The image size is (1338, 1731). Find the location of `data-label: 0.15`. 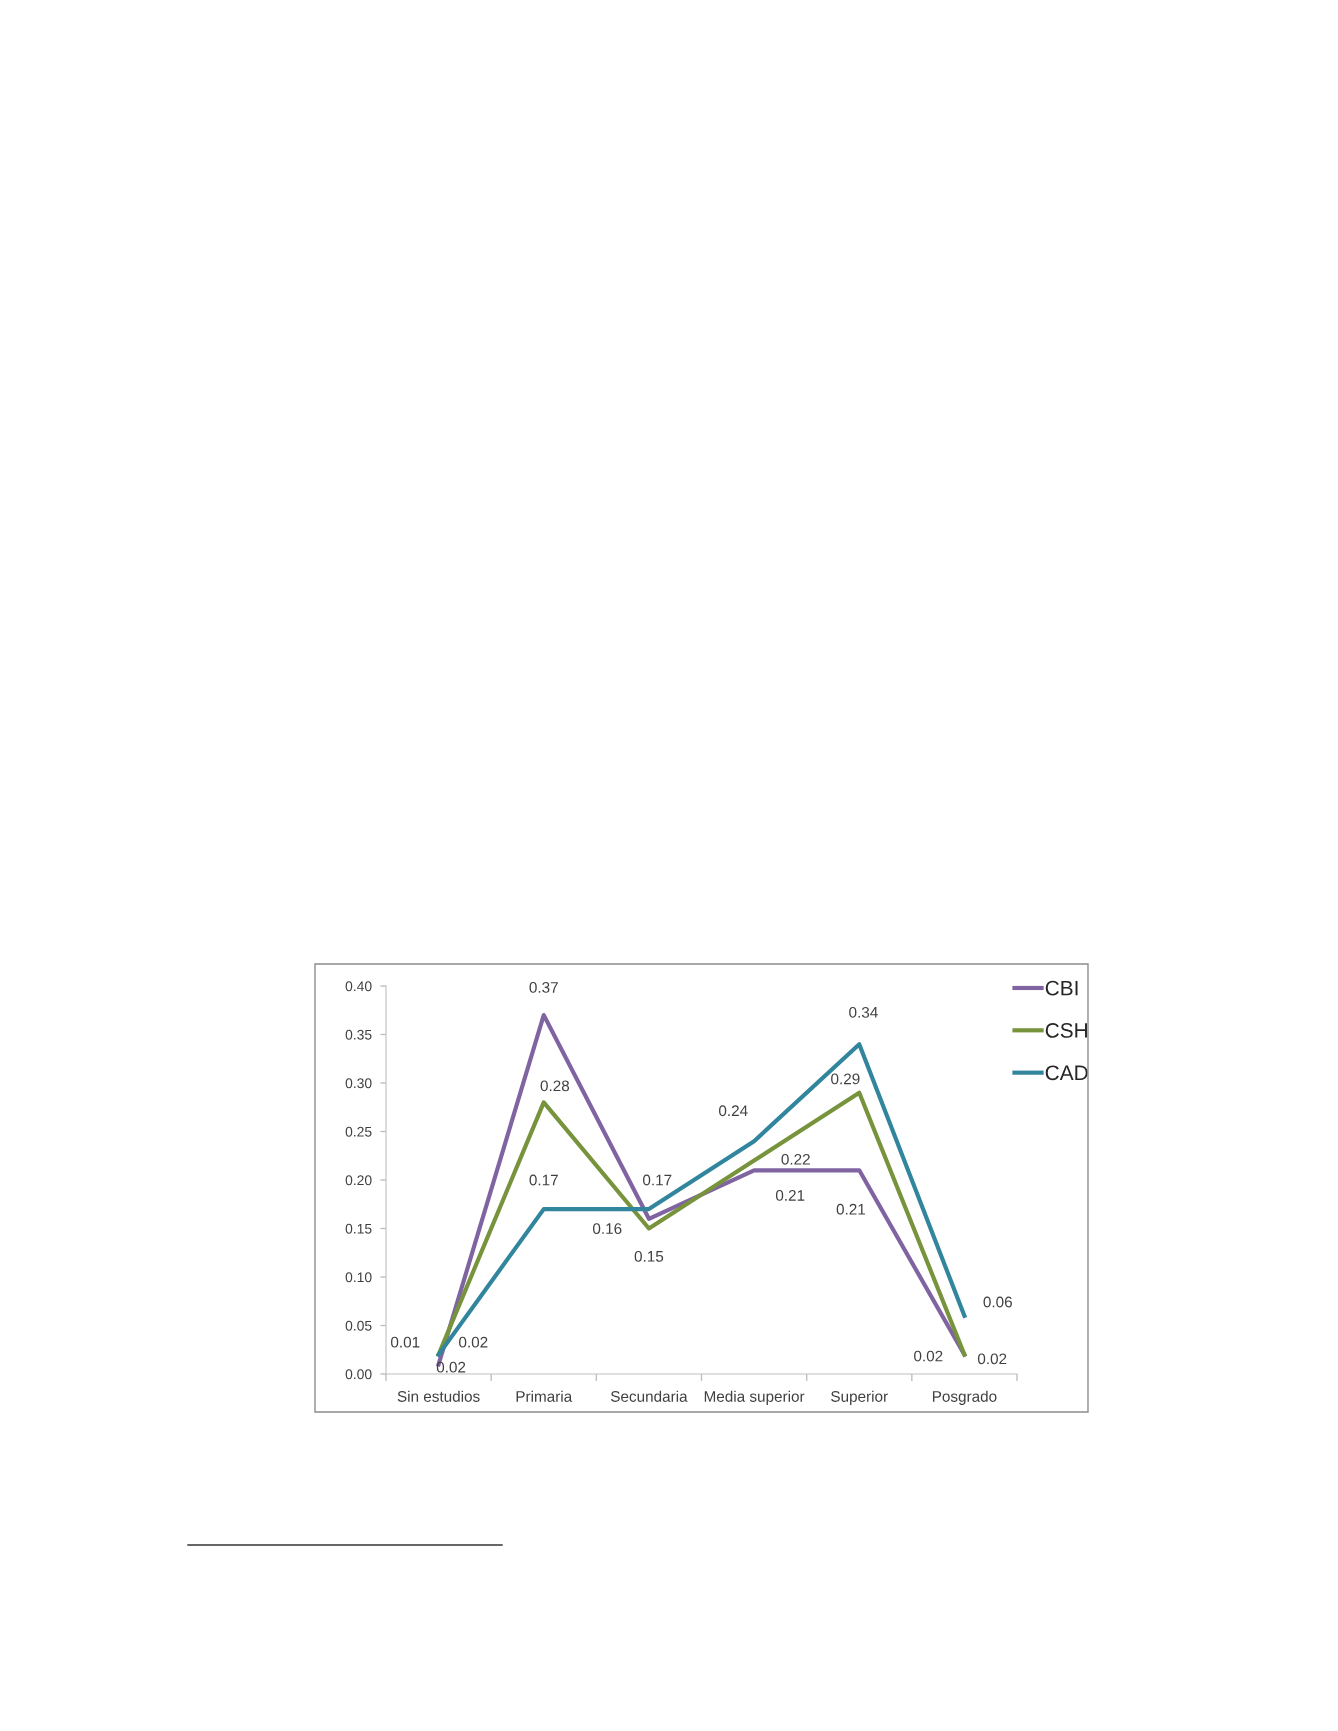

data-label: 0.15 is located at coordinates (649, 1256).